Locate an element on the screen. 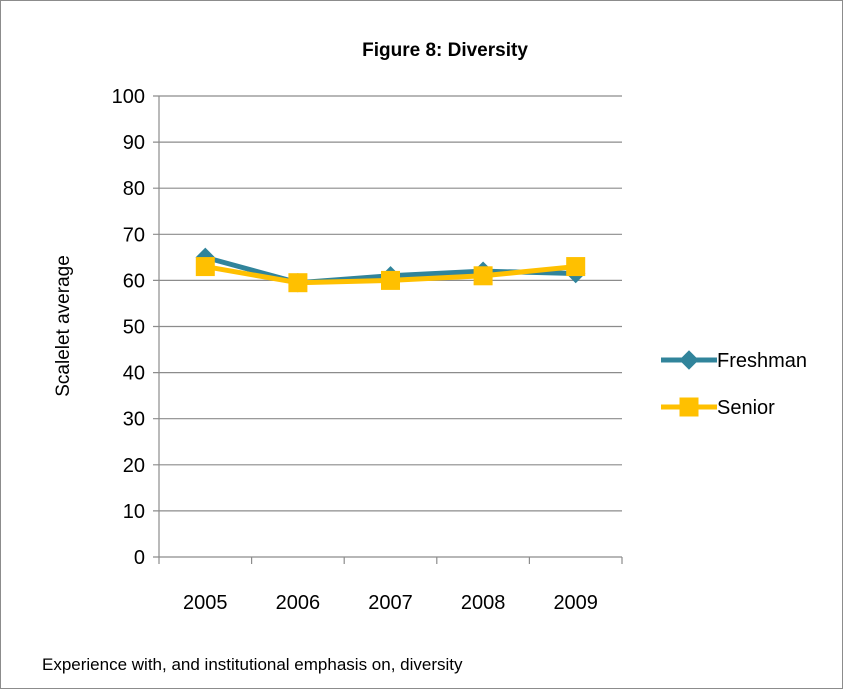 Image resolution: width=843 pixels, height=690 pixels. chart-title: Figure 8: Diversity is located at coordinates (445, 50).